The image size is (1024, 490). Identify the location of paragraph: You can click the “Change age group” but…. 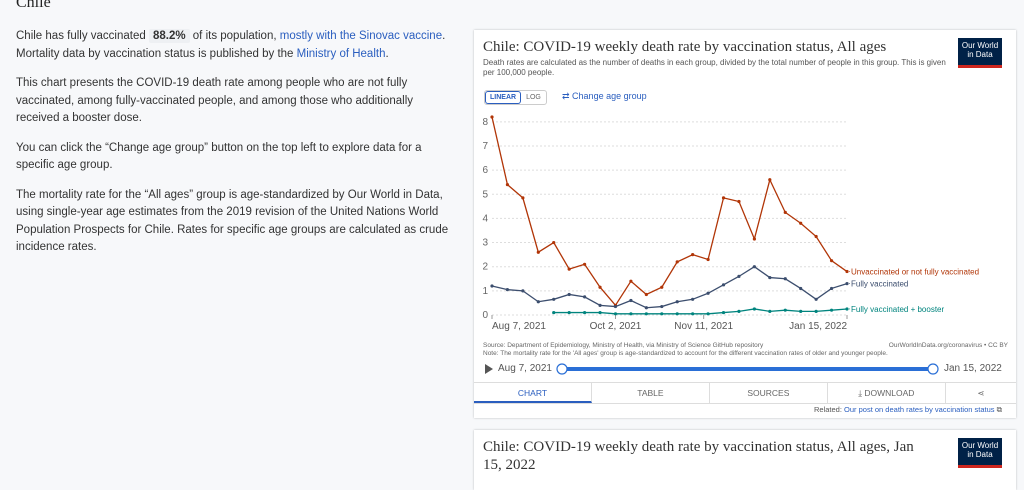
(219, 156).